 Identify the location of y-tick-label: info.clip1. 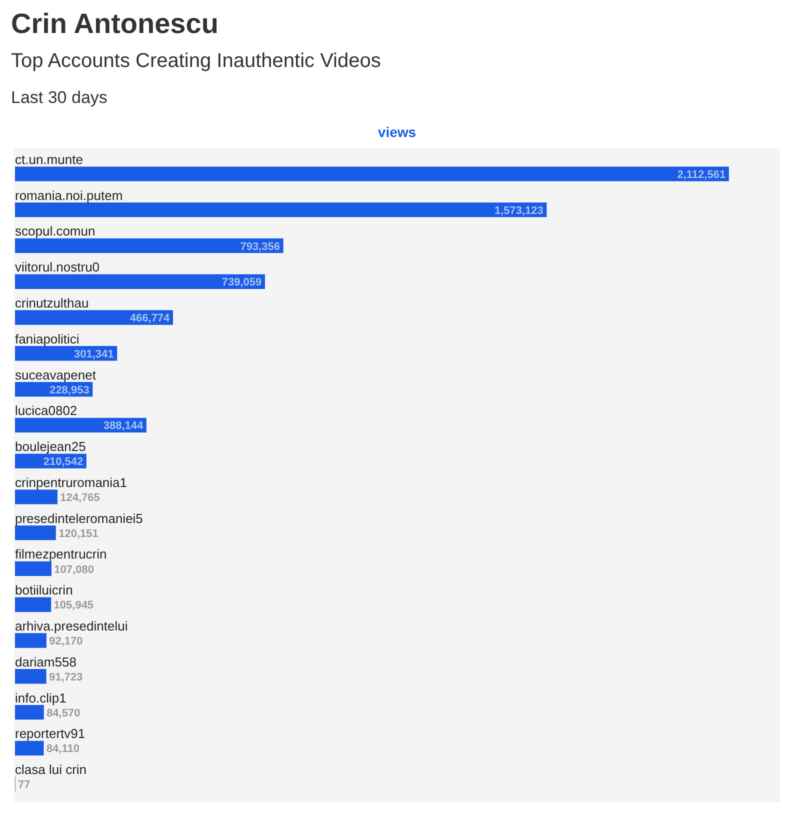
(40, 698).